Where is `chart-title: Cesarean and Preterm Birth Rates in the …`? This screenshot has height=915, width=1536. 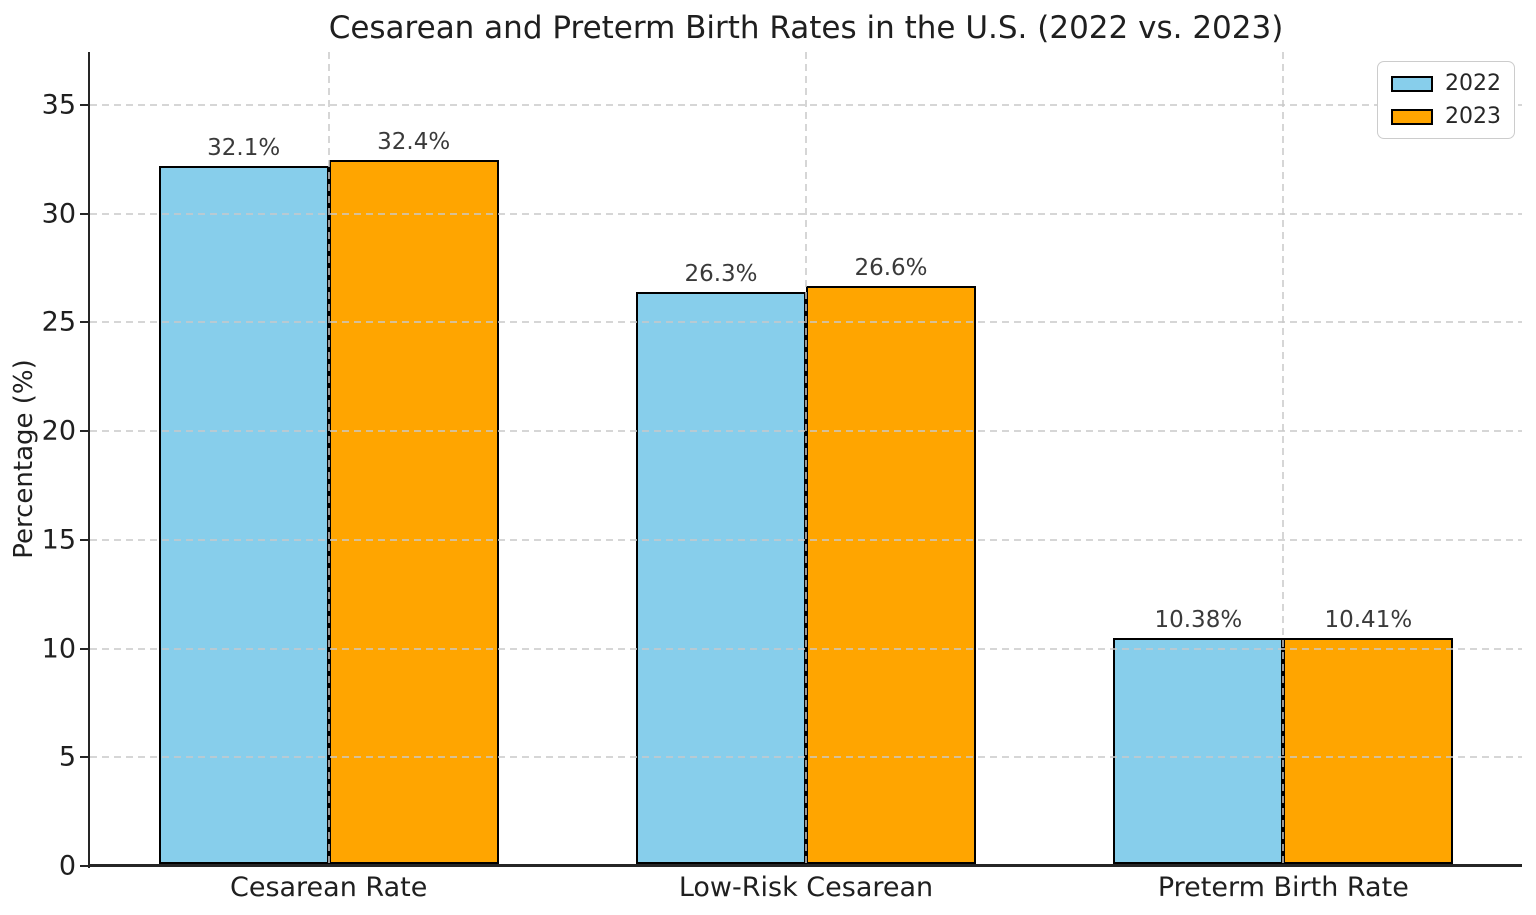 chart-title: Cesarean and Preterm Birth Rates in the … is located at coordinates (806, 28).